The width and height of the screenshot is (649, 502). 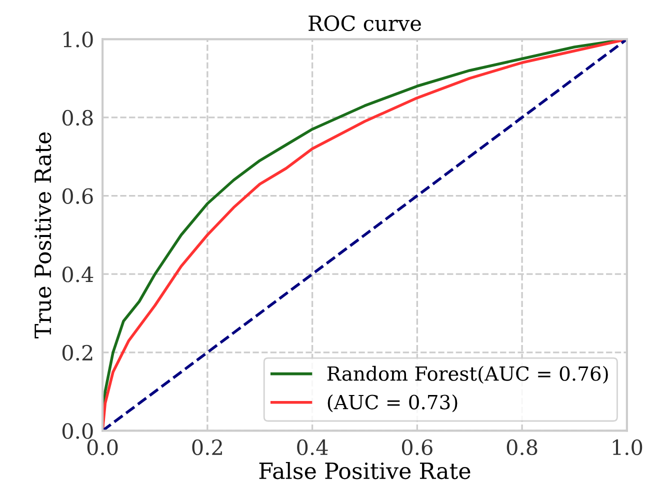 What do you see at coordinates (78, 274) in the screenshot?
I see `y-tick-label: 0.4` at bounding box center [78, 274].